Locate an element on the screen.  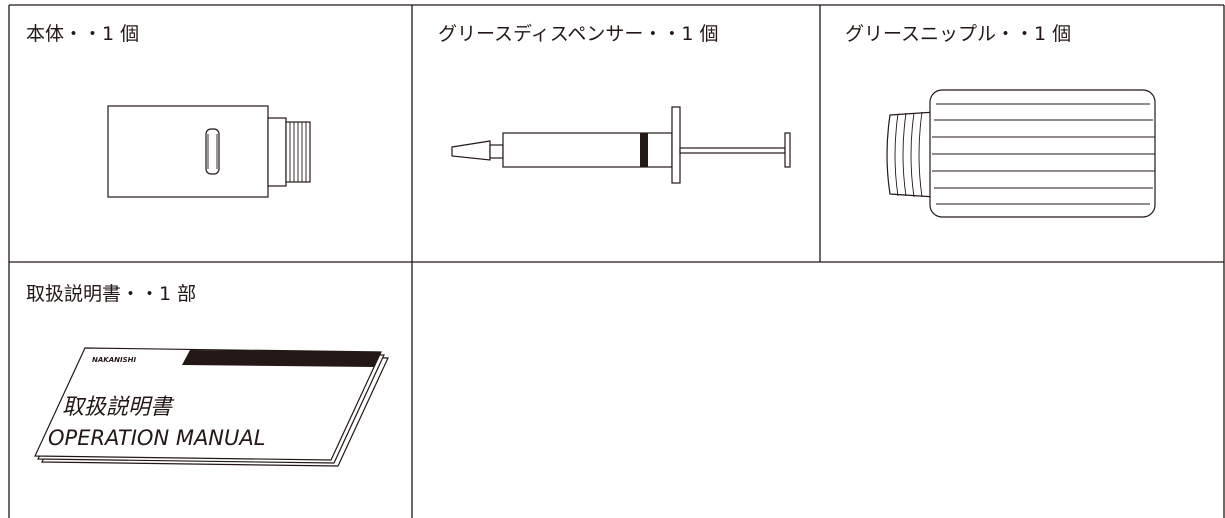
cell-label: 取扱説明書・・1 部 is located at coordinates (111, 294).